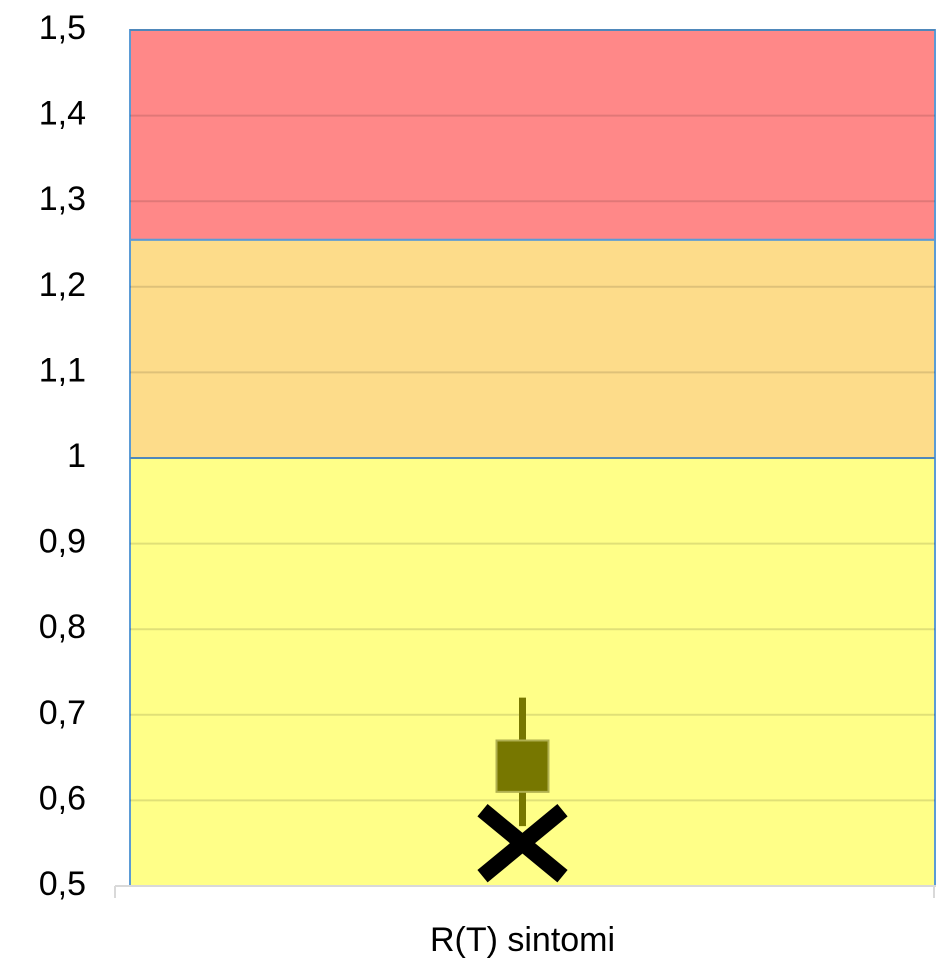 The width and height of the screenshot is (936, 967). Describe the element at coordinates (62, 28) in the screenshot. I see `y-tick-label: 1,5` at that location.